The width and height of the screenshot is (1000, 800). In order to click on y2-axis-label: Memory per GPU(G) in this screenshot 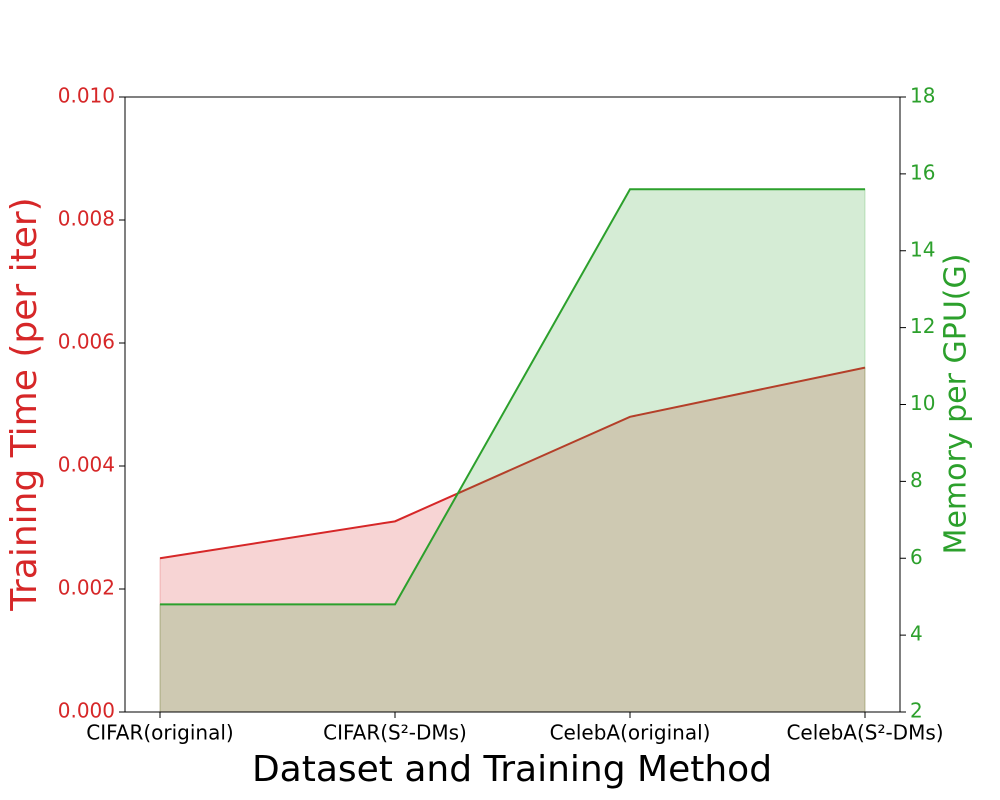, I will do `click(956, 404)`.